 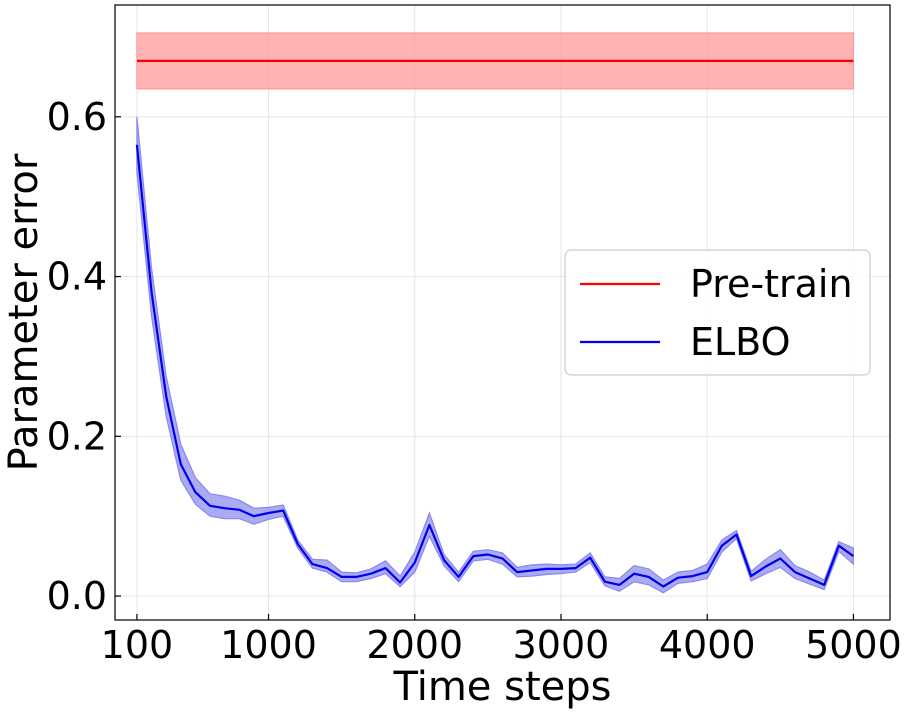 What do you see at coordinates (502, 687) in the screenshot?
I see `x-axis-title: Time steps` at bounding box center [502, 687].